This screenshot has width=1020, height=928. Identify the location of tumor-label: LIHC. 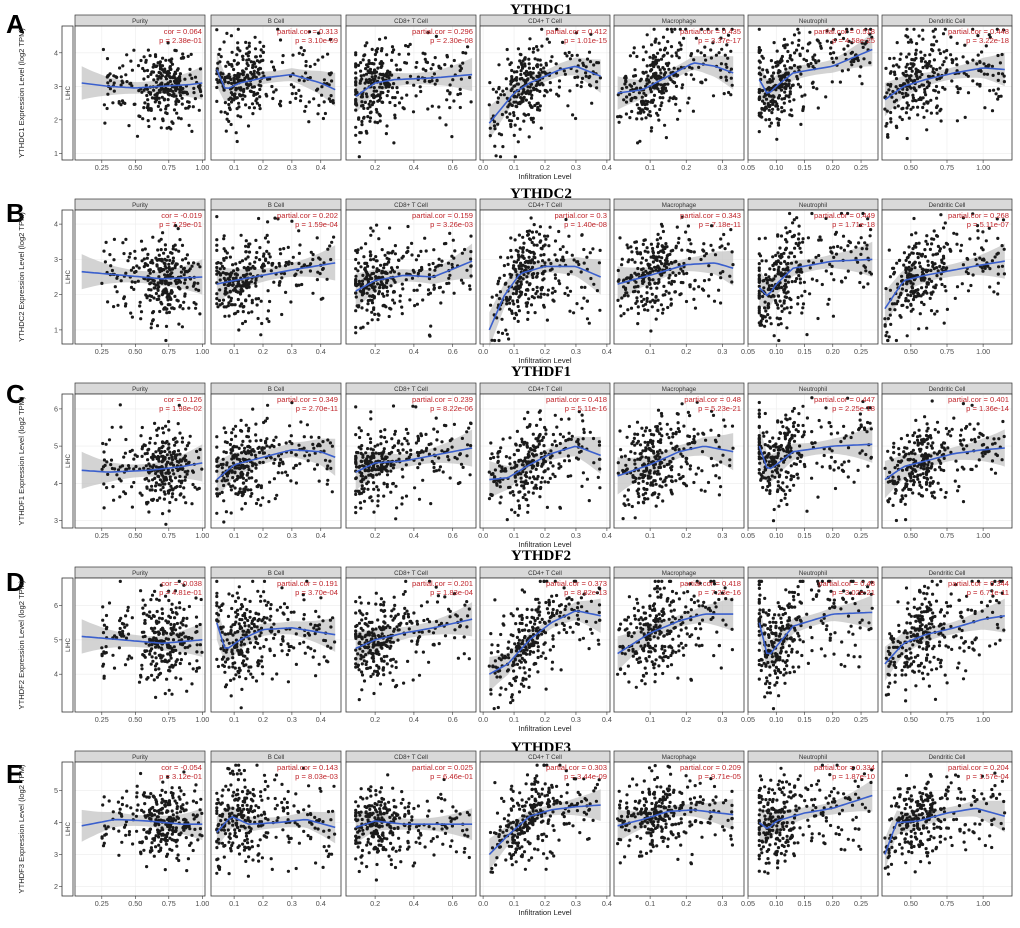
(69, 460).